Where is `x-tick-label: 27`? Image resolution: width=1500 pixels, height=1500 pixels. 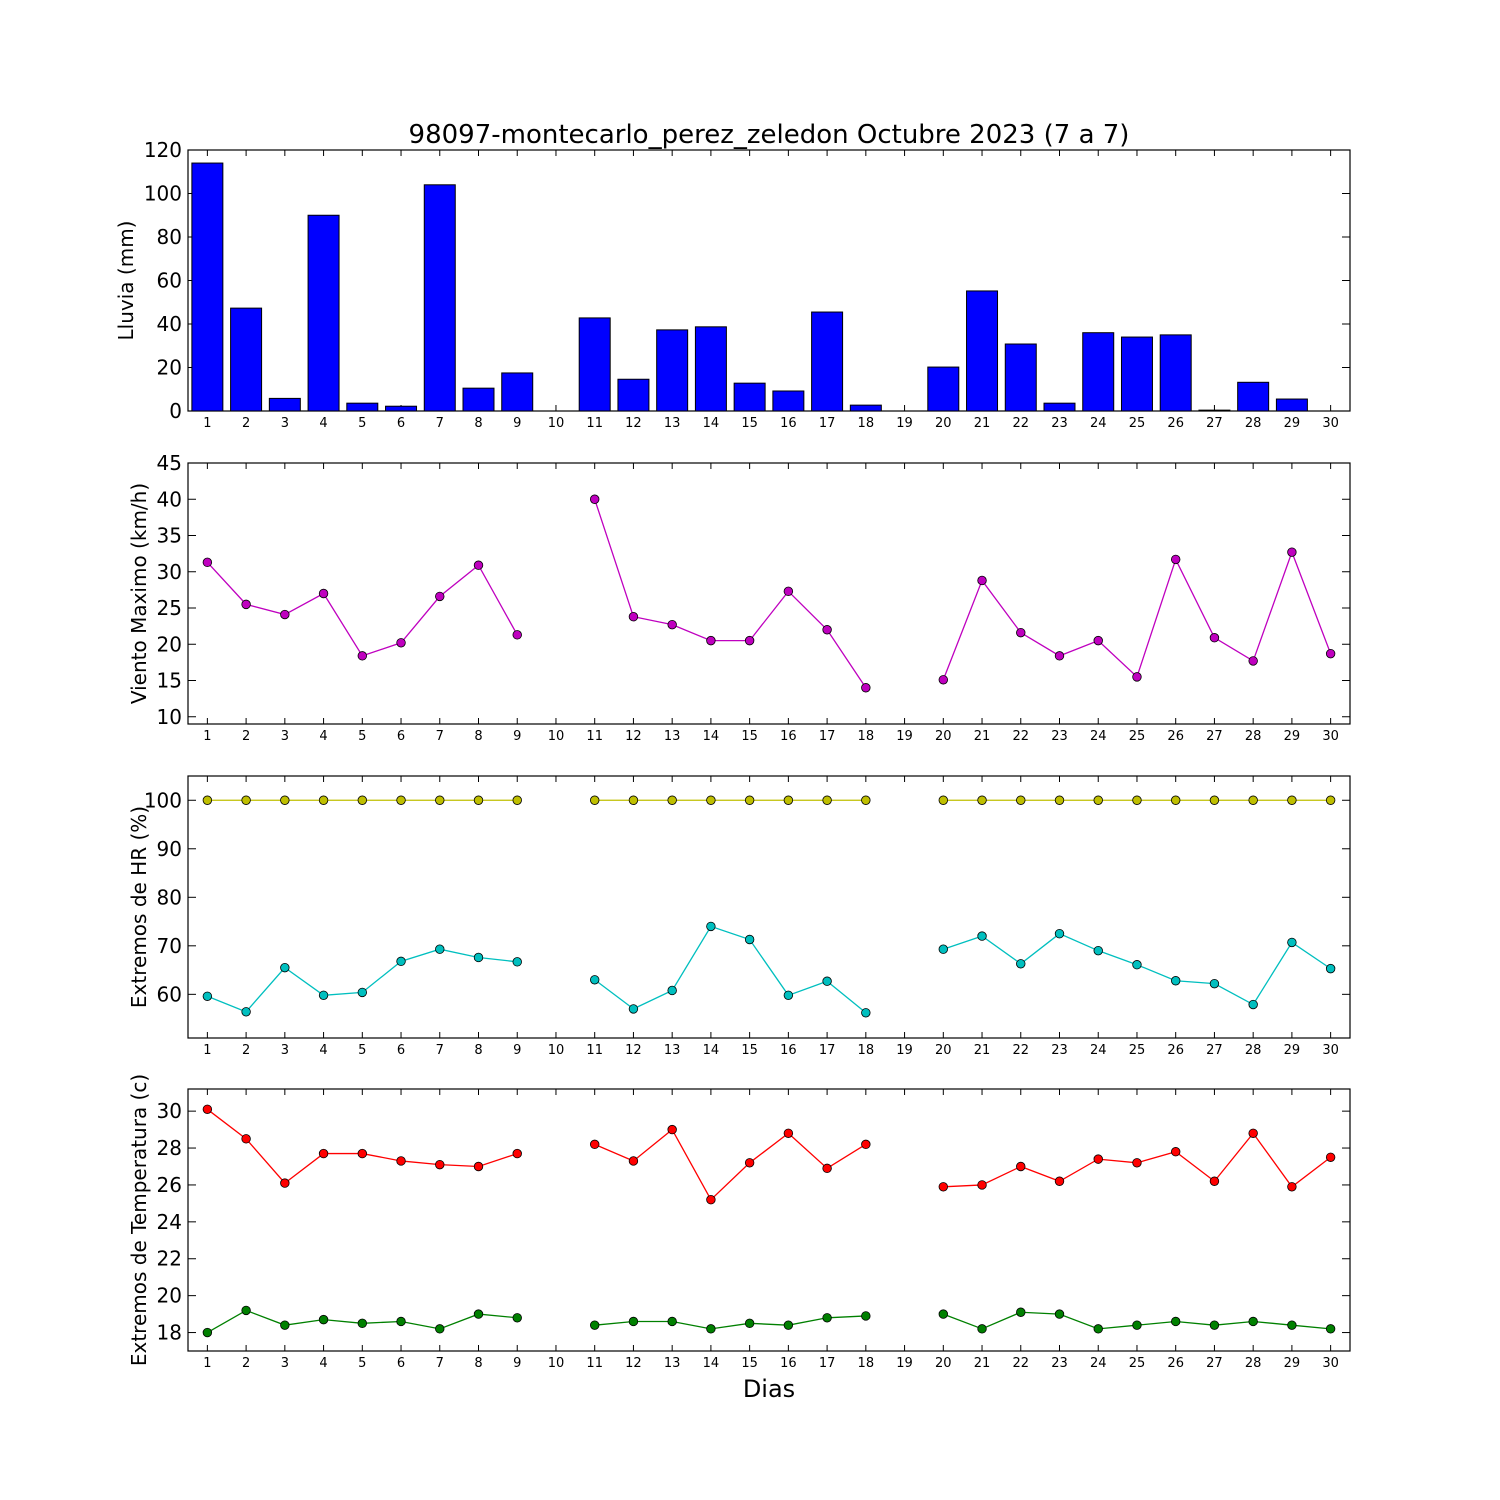
x-tick-label: 27 is located at coordinates (1214, 736).